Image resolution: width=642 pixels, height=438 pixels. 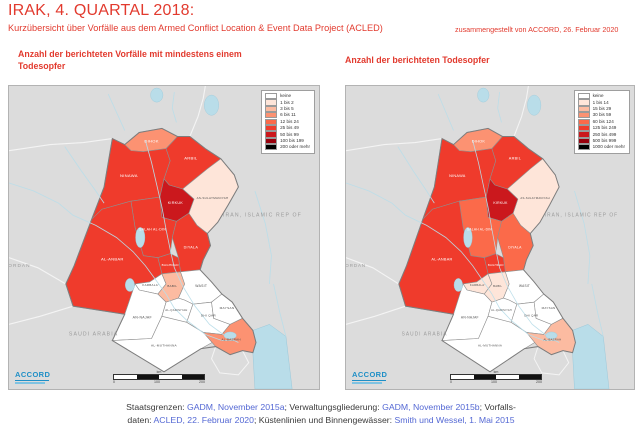 I want to click on legend-item: 15 bis 29, so click(x=601, y=109).